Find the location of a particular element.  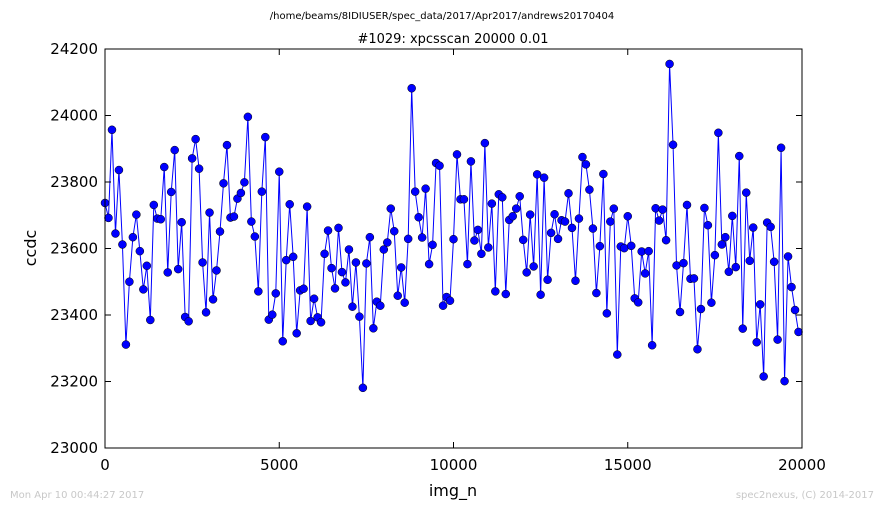

y-tick-label: 23600 is located at coordinates (74, 249).